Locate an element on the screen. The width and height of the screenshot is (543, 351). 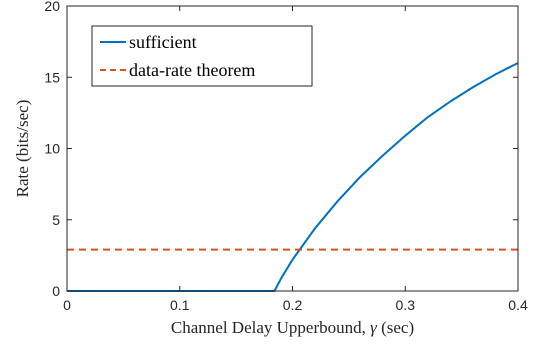
legend-label-1: sufficient is located at coordinates (163, 42).